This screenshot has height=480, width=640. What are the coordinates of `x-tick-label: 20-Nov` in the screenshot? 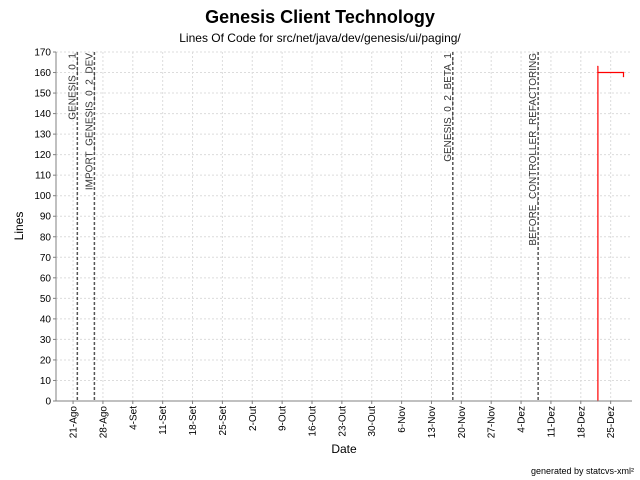 It's located at (462, 422).